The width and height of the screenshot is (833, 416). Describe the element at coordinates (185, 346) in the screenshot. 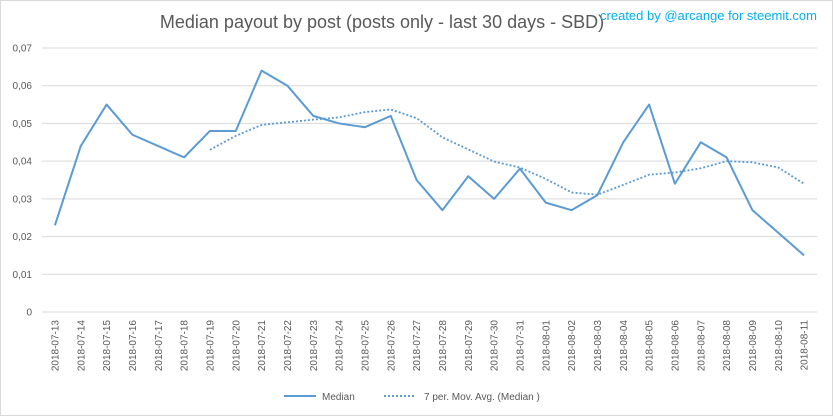

I see `x-tick-label: 2018-07-18` at that location.